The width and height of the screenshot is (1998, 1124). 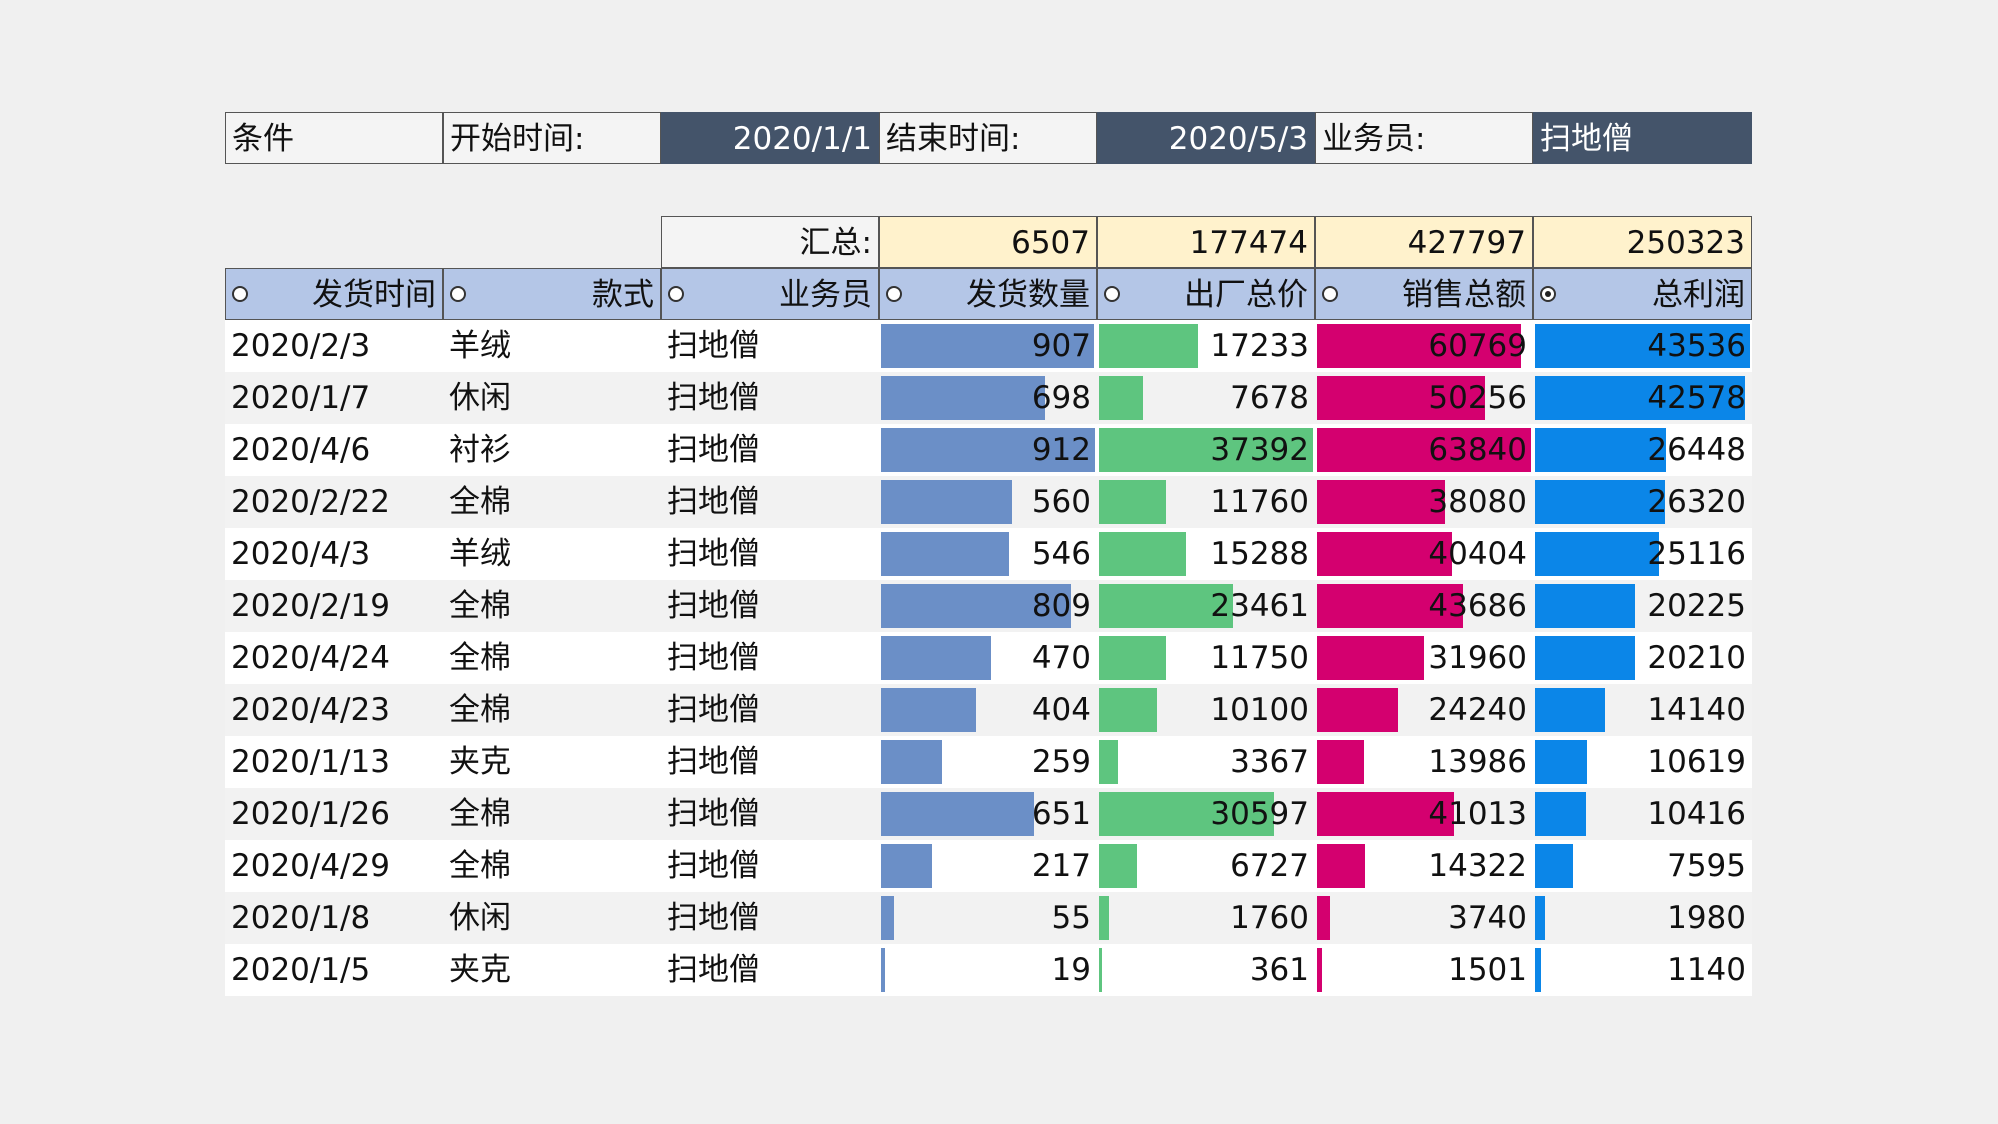 I want to click on cell-date: 2020/2/22, so click(x=310, y=502).